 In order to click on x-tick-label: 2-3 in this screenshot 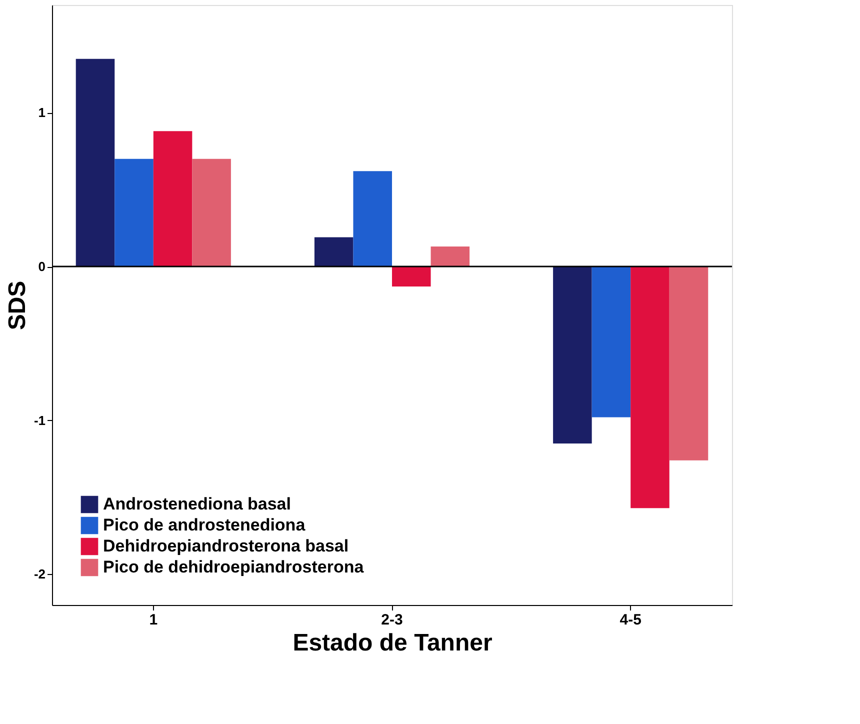, I will do `click(392, 620)`.